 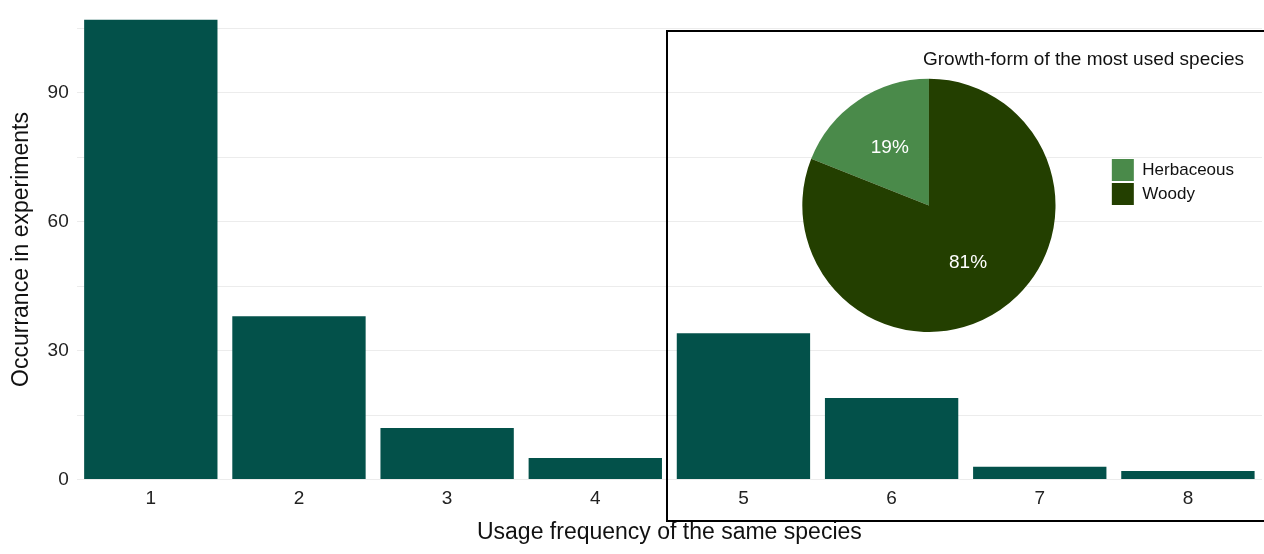 I want to click on y-tick-label: 30, so click(x=58, y=349).